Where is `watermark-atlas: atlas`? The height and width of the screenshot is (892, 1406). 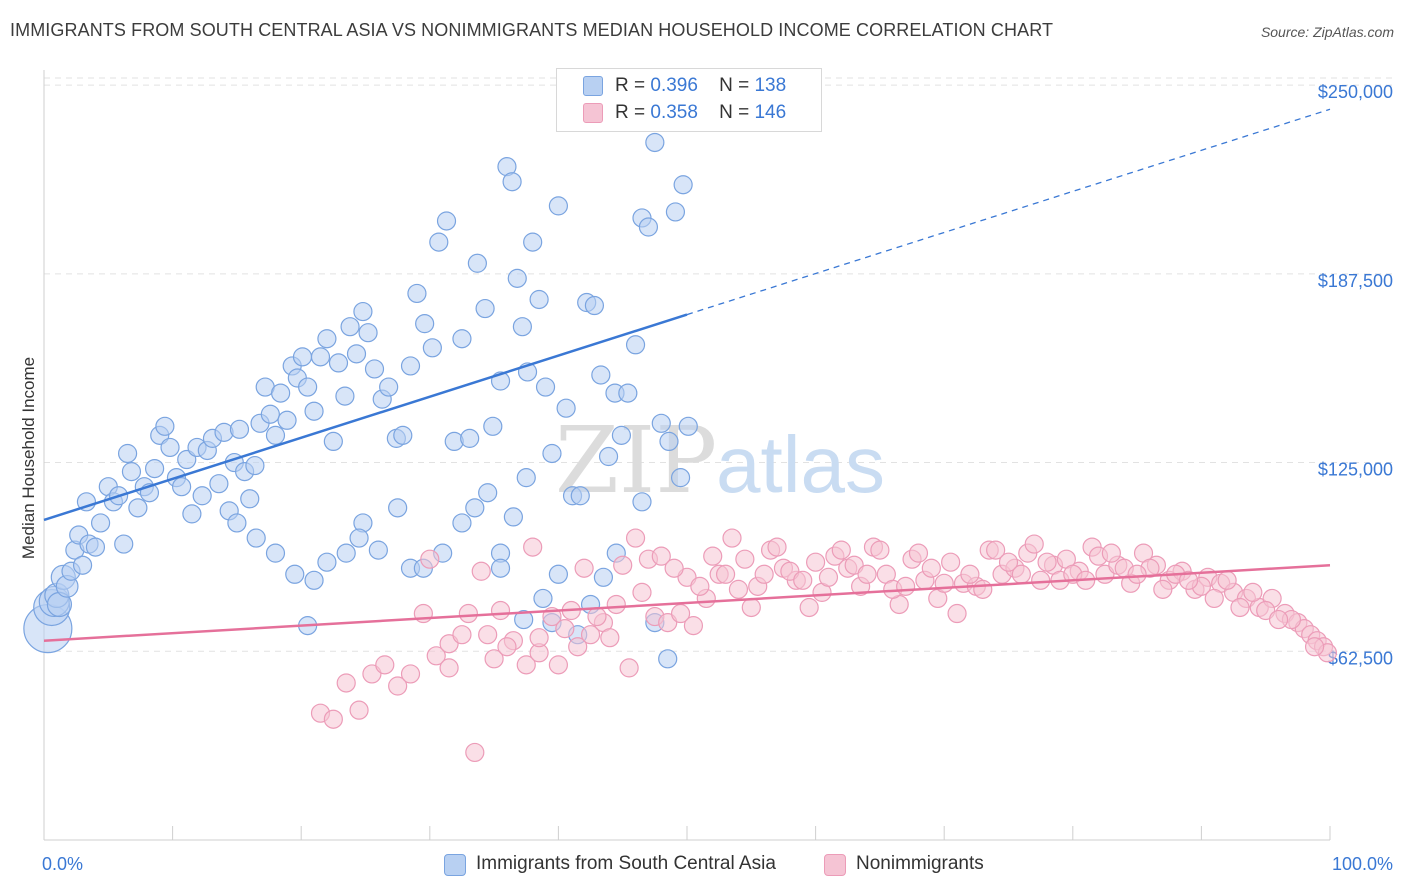 watermark-atlas: atlas is located at coordinates (800, 464).